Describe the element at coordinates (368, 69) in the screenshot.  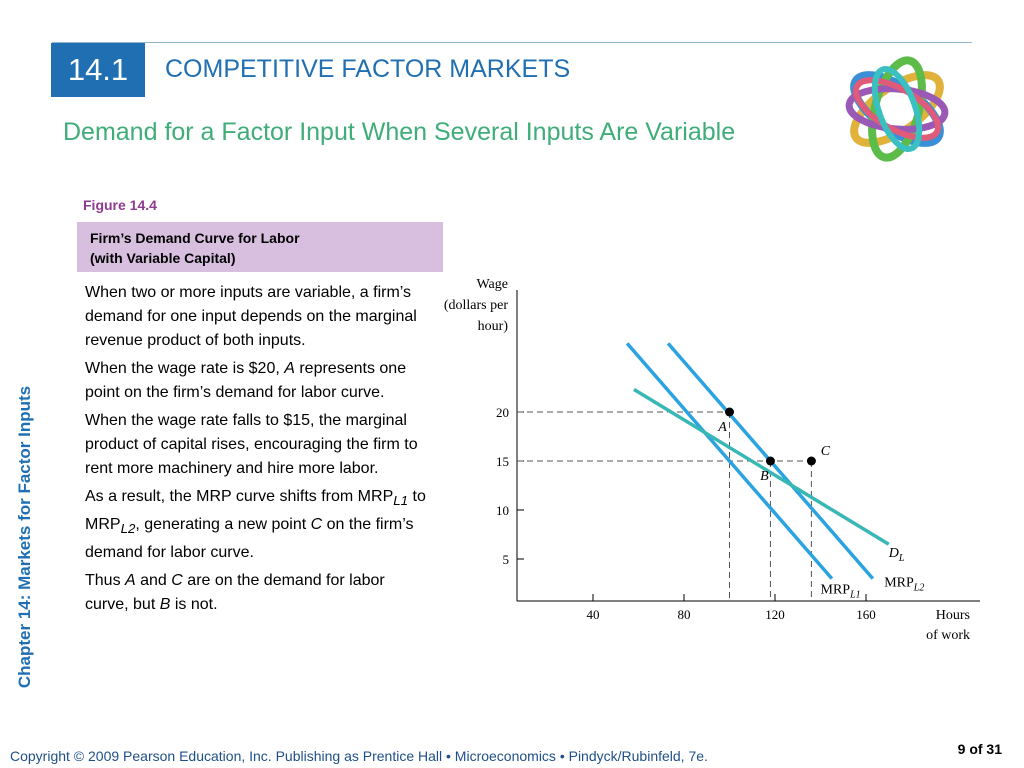
I see `section-title: COMPETITIVE FACTOR MARKETS` at that location.